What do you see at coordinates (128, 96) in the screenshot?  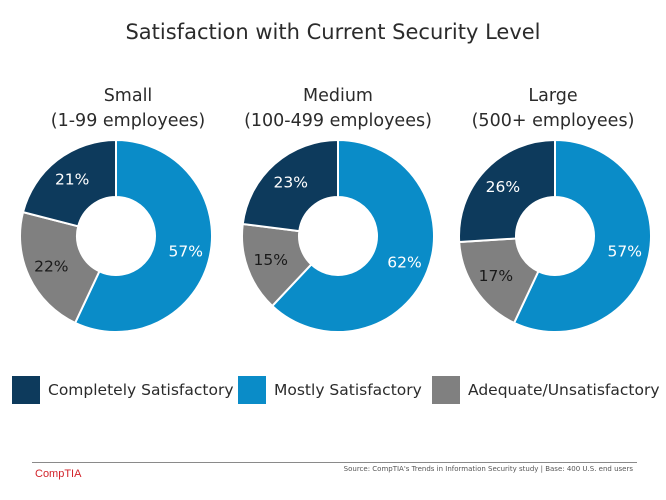 I see `panel-title-small-line1: Small` at bounding box center [128, 96].